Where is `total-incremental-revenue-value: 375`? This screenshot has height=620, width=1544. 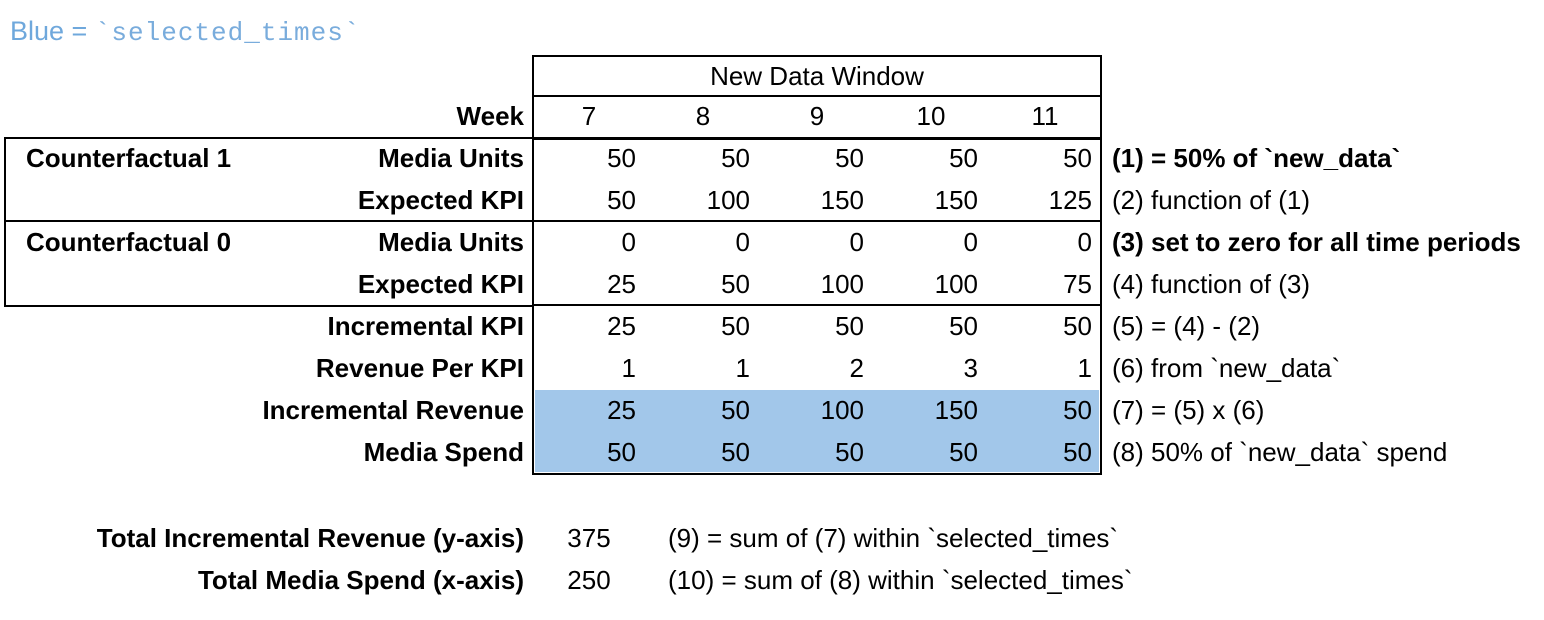
total-incremental-revenue-value: 375 is located at coordinates (589, 538).